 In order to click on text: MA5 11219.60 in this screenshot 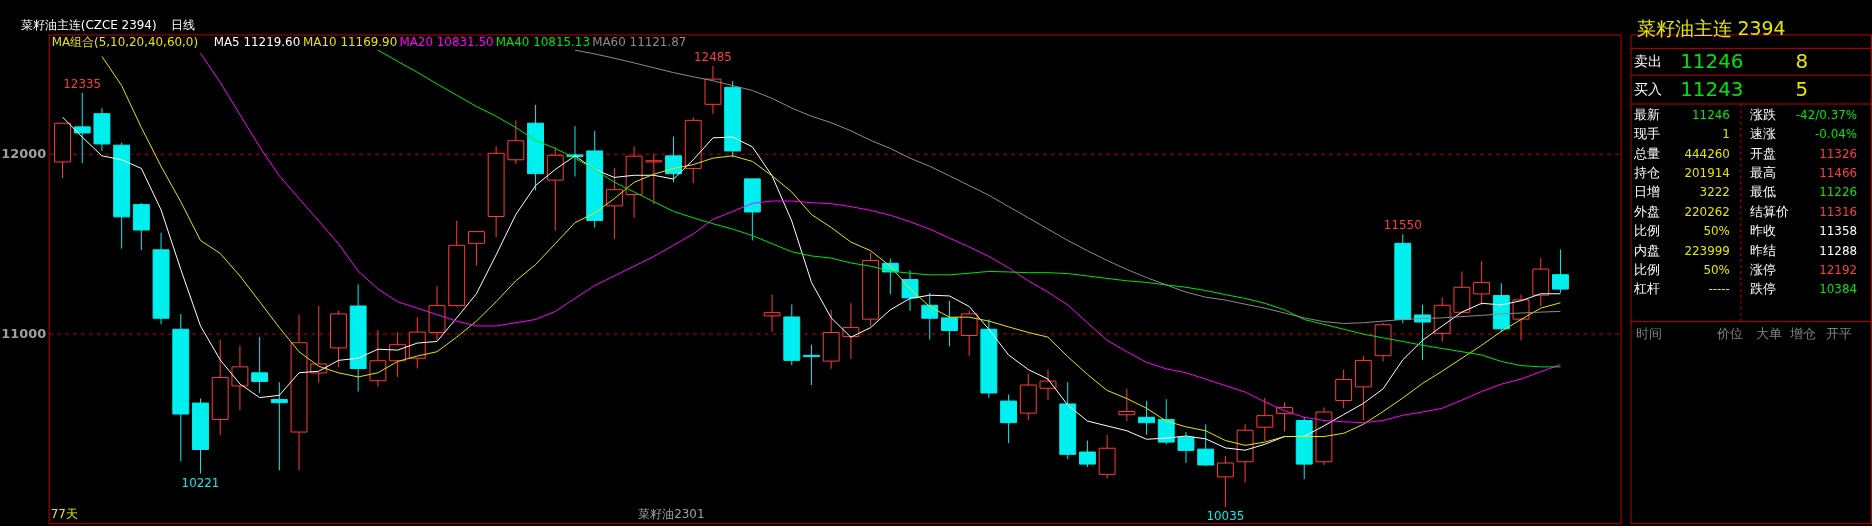, I will do `click(257, 42)`.